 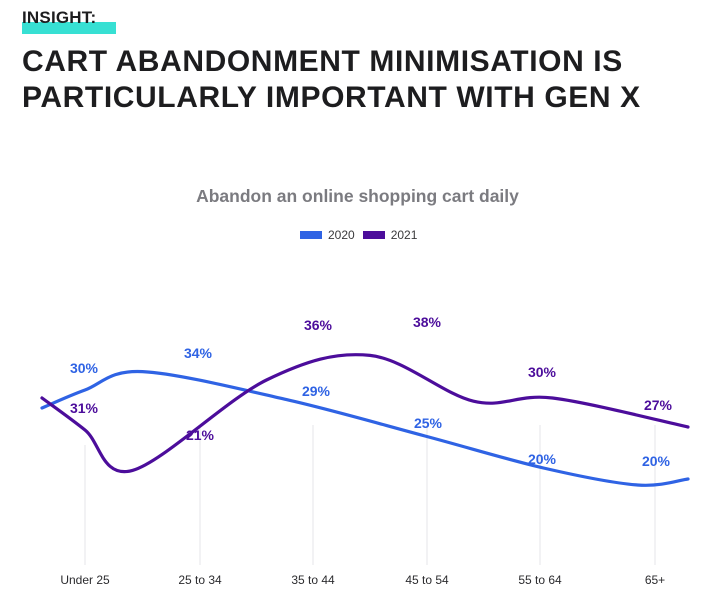 What do you see at coordinates (318, 325) in the screenshot?
I see `data-label-2021: 36%` at bounding box center [318, 325].